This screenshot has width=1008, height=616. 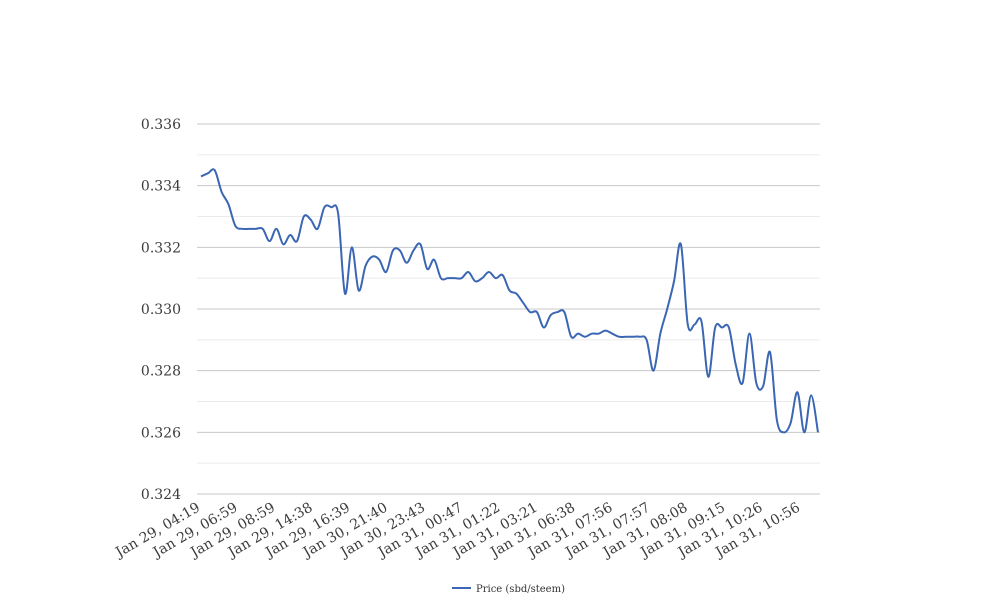 I want to click on legend-label-price: Price (sbd/steem), so click(x=520, y=589).